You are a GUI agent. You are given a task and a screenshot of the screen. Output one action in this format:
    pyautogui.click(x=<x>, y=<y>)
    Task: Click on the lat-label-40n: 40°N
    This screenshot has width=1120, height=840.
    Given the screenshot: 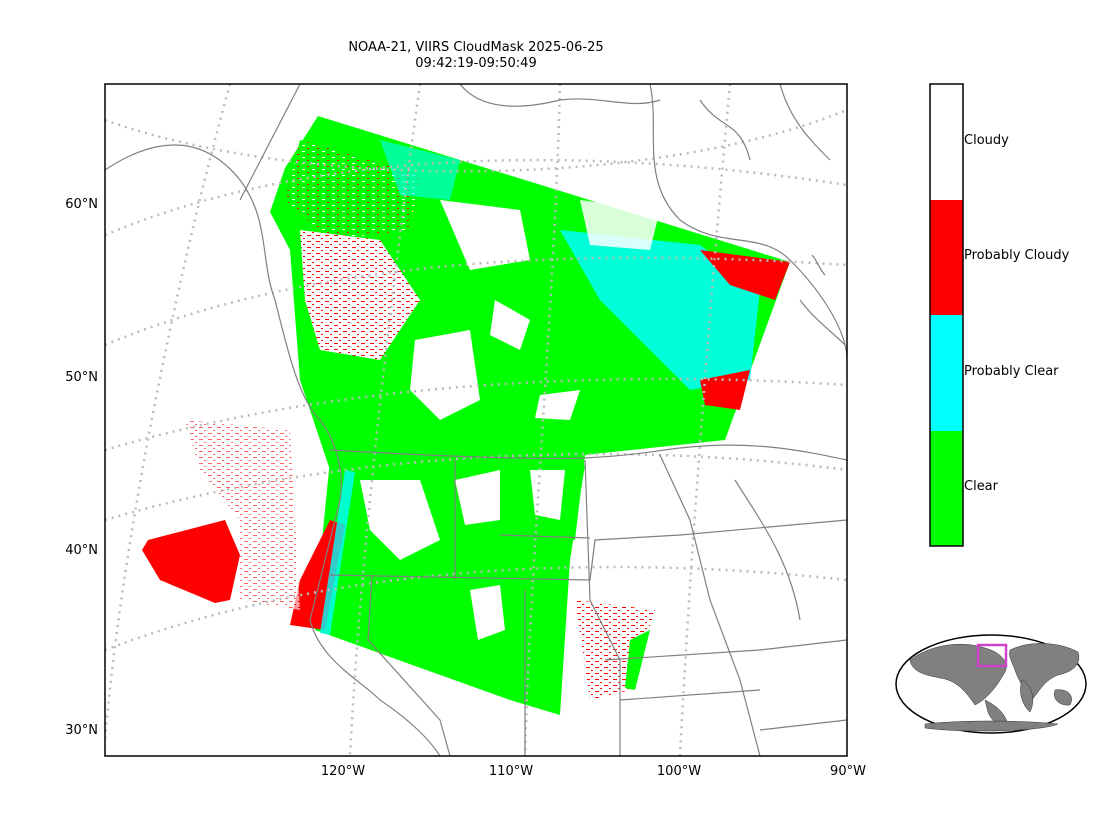 What is the action you would take?
    pyautogui.click(x=81, y=550)
    